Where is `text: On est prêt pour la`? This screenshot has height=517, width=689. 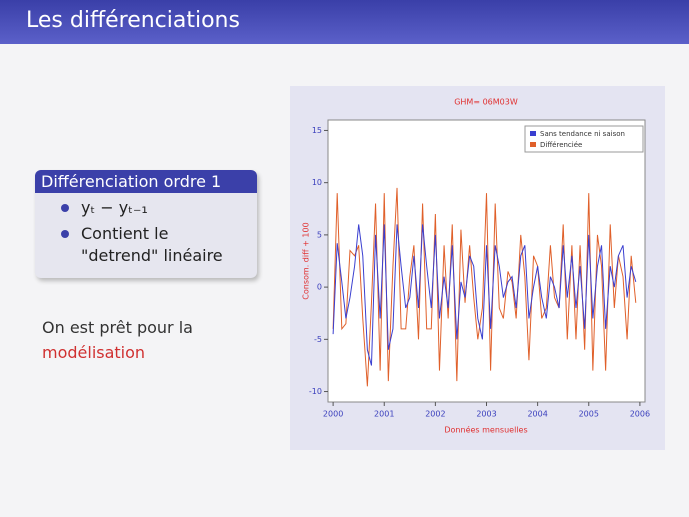 text: On est prêt pour la is located at coordinates (117, 327).